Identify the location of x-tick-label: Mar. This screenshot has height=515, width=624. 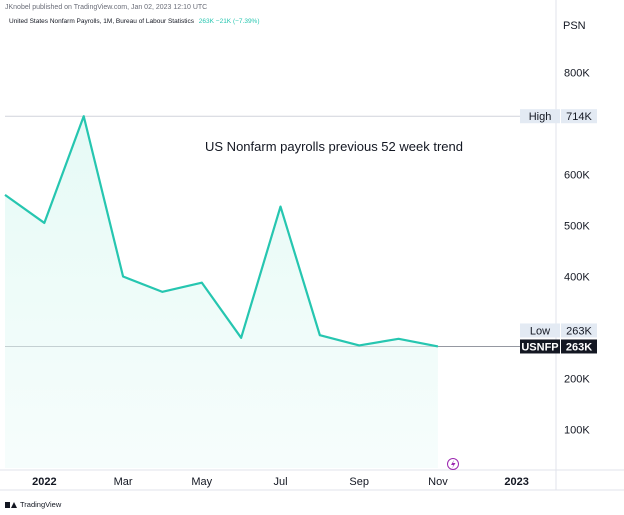
(123, 482).